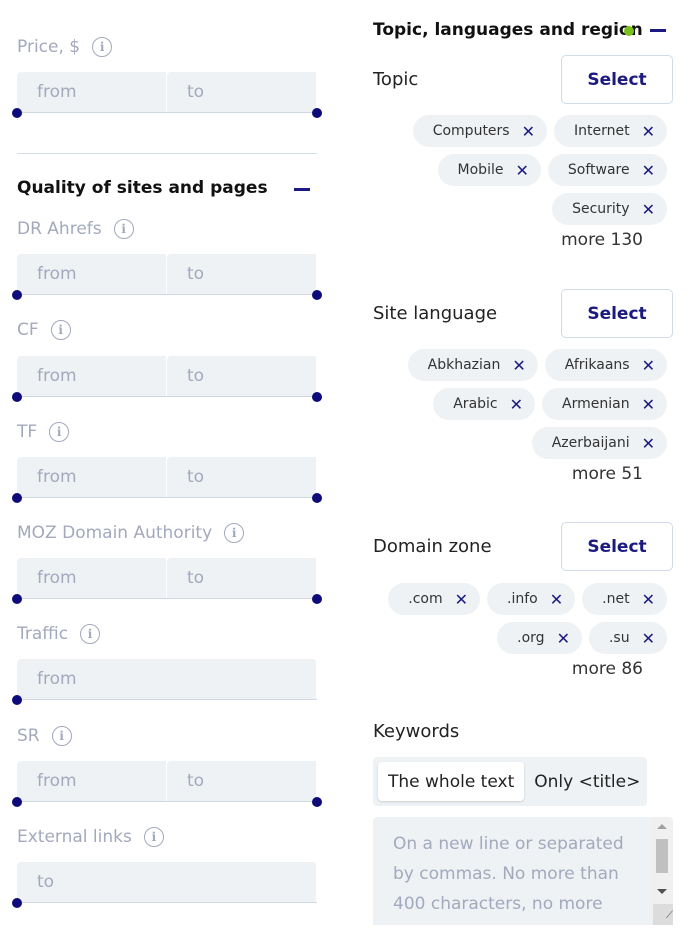 The image size is (700, 945). Describe the element at coordinates (242, 781) in the screenshot. I see `sr-to-input: to` at that location.